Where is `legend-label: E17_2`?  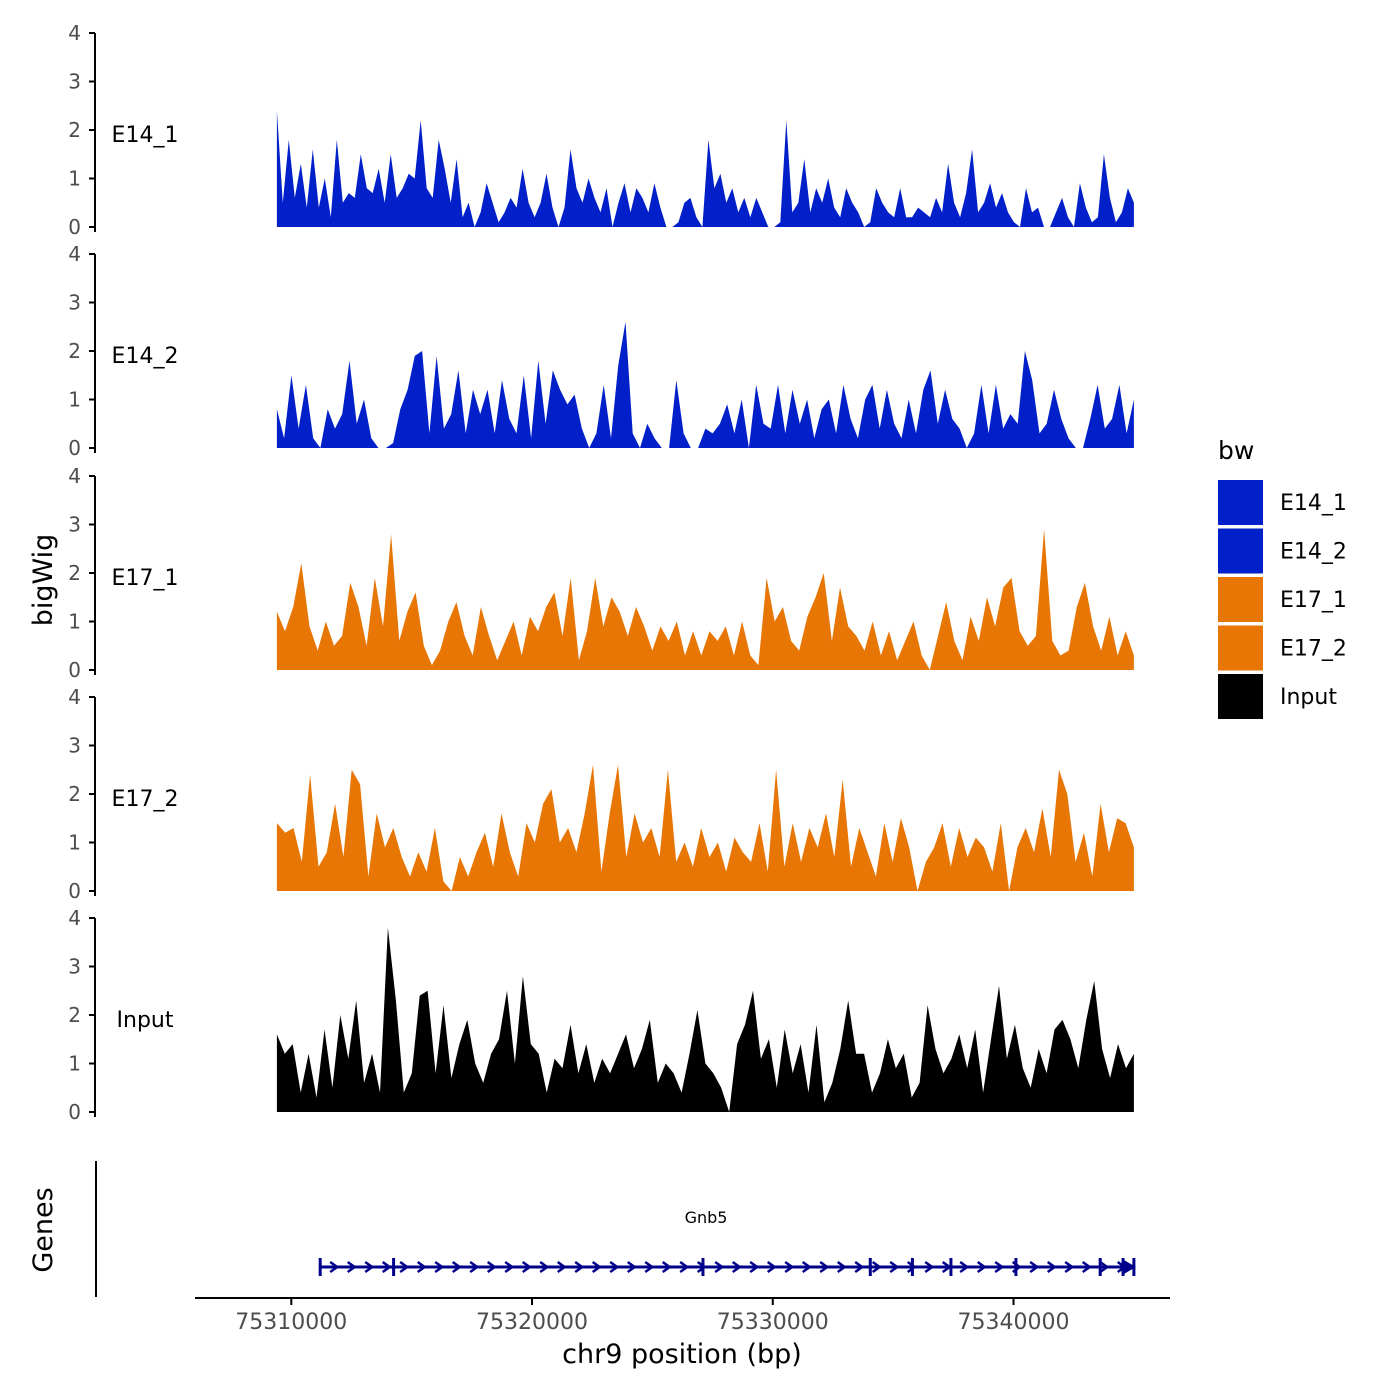 legend-label: E17_2 is located at coordinates (1313, 649).